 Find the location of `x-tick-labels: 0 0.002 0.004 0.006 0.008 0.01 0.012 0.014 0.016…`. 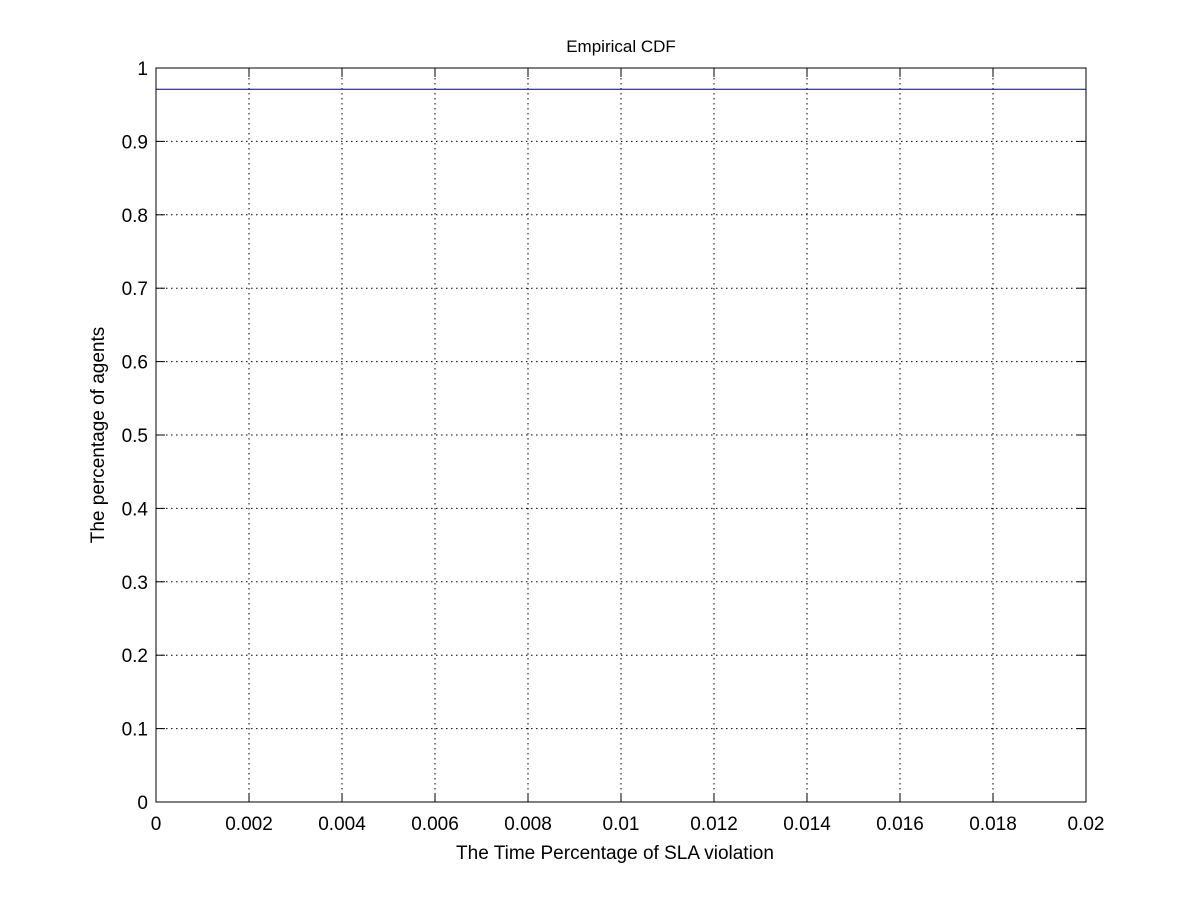

x-tick-labels: 0 0.002 0.004 0.006 0.008 0.01 0.012 0.014 0.016… is located at coordinates (628, 824).